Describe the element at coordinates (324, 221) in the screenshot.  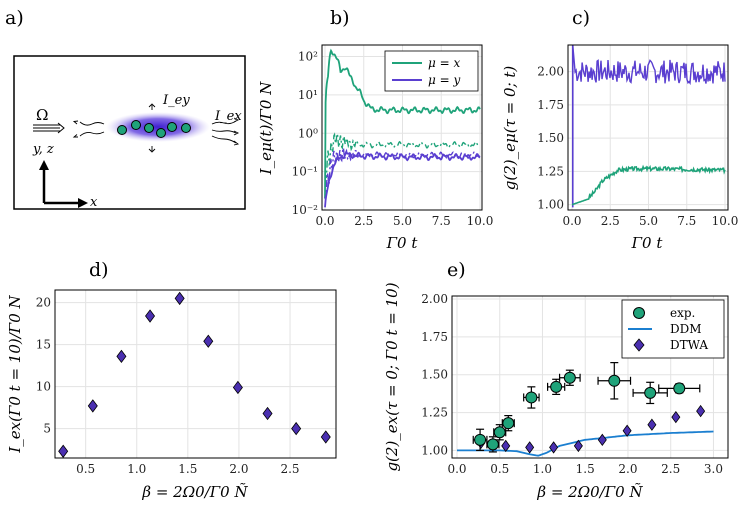
I see `xtick-b: 0.0` at that location.